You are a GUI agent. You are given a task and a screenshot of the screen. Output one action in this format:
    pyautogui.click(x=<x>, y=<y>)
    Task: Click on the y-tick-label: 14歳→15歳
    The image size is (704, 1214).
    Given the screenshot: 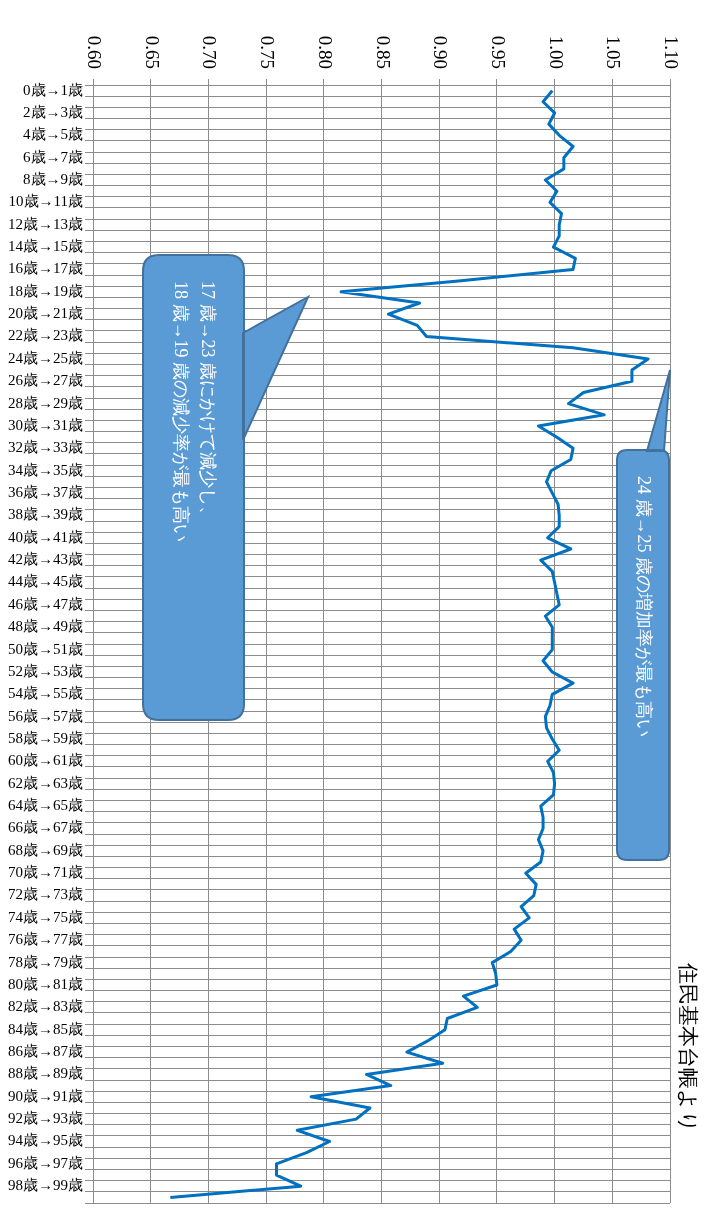 What is the action you would take?
    pyautogui.click(x=45, y=246)
    